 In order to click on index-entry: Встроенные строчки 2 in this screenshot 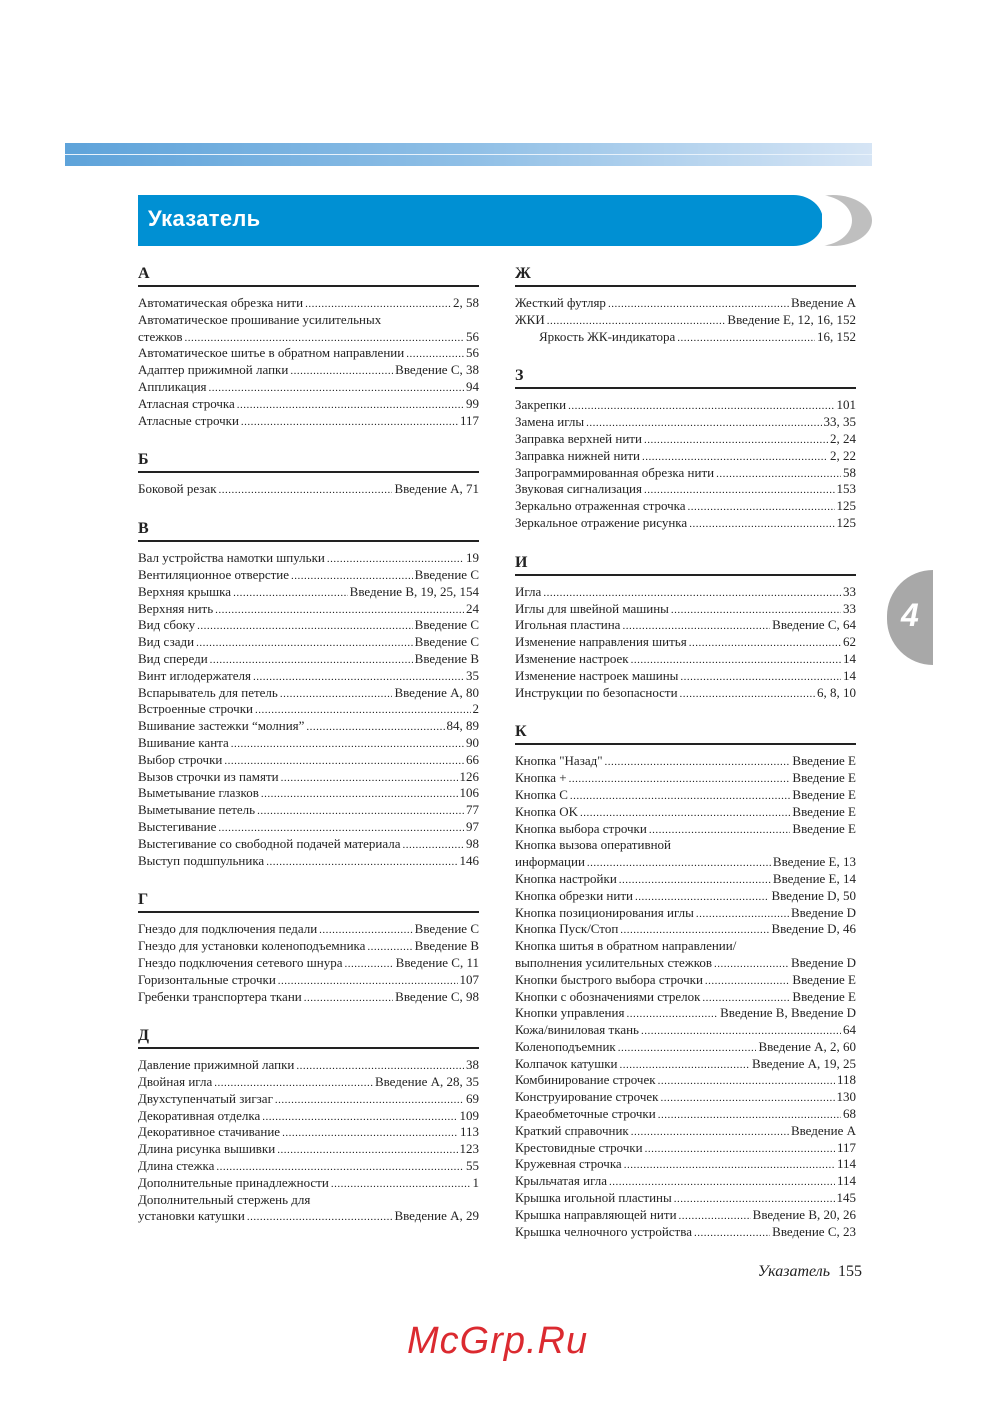, I will do `click(308, 709)`.